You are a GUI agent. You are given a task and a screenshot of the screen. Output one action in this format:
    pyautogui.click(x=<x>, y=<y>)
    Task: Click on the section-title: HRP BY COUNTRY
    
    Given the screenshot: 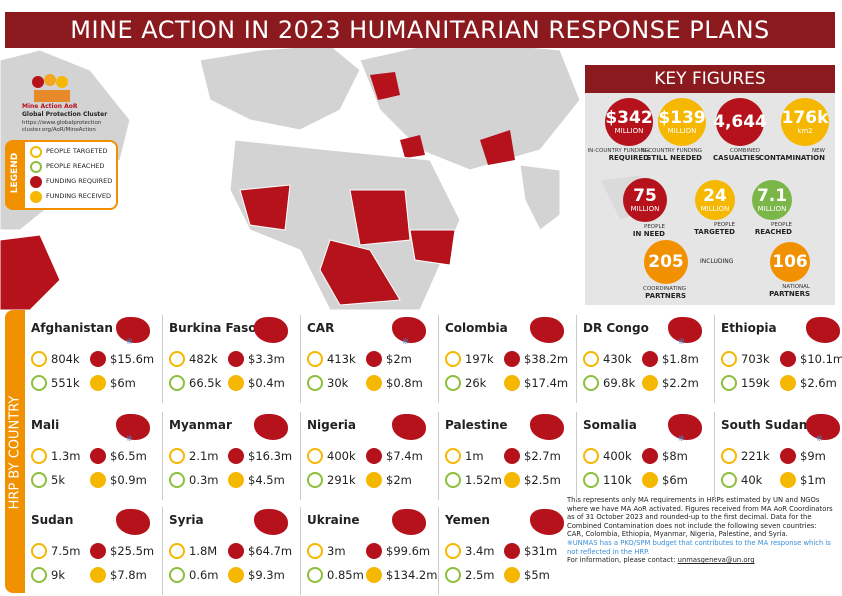 What is the action you would take?
    pyautogui.click(x=15, y=452)
    